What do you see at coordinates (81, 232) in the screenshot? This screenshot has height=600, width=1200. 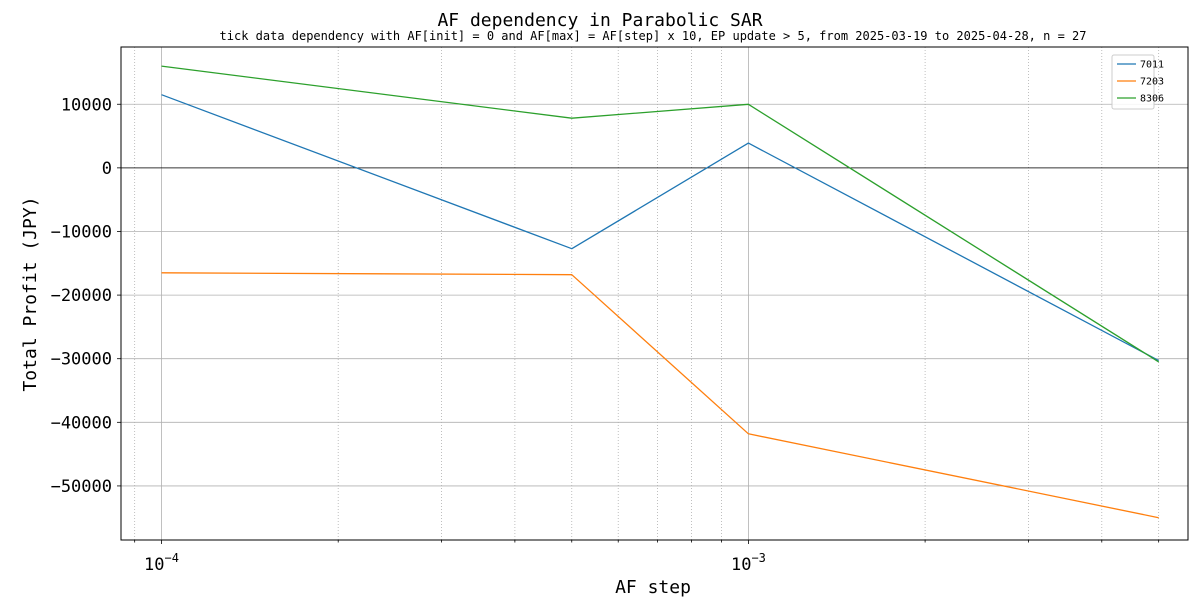 I see `y-tick-label-2: −10000` at bounding box center [81, 232].